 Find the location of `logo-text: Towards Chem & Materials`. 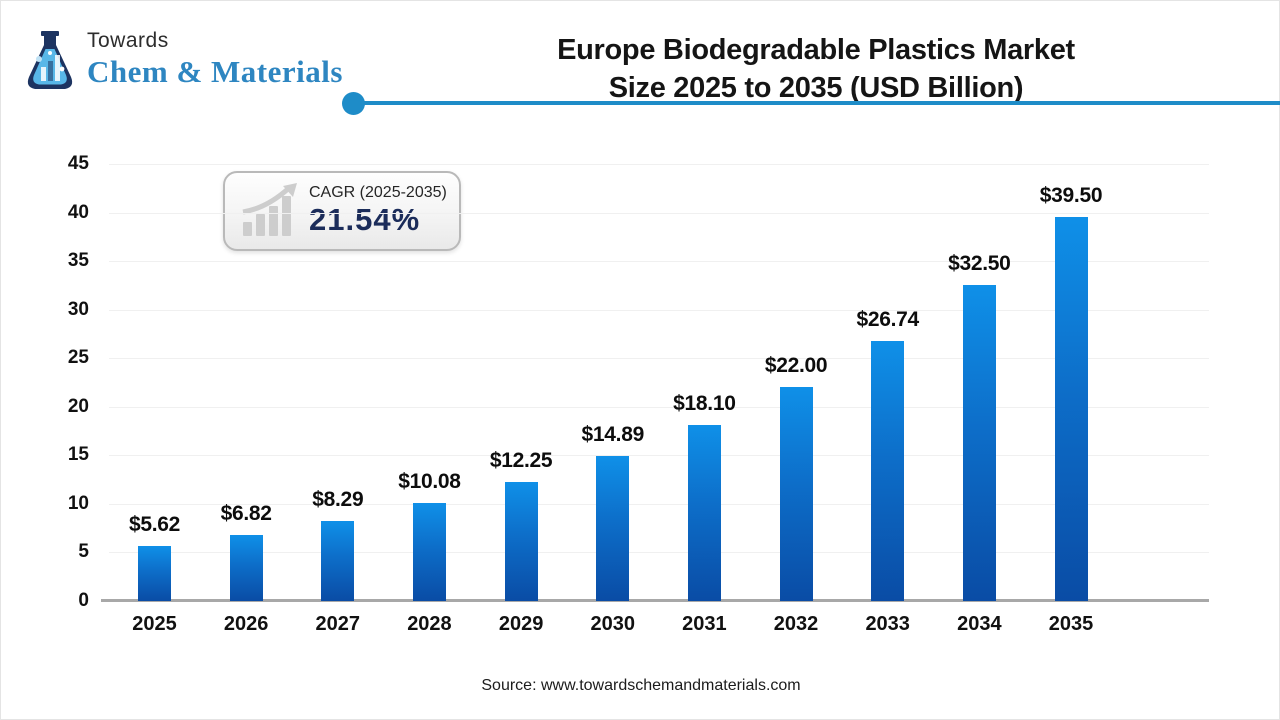

logo-text: Towards Chem & Materials is located at coordinates (215, 56).